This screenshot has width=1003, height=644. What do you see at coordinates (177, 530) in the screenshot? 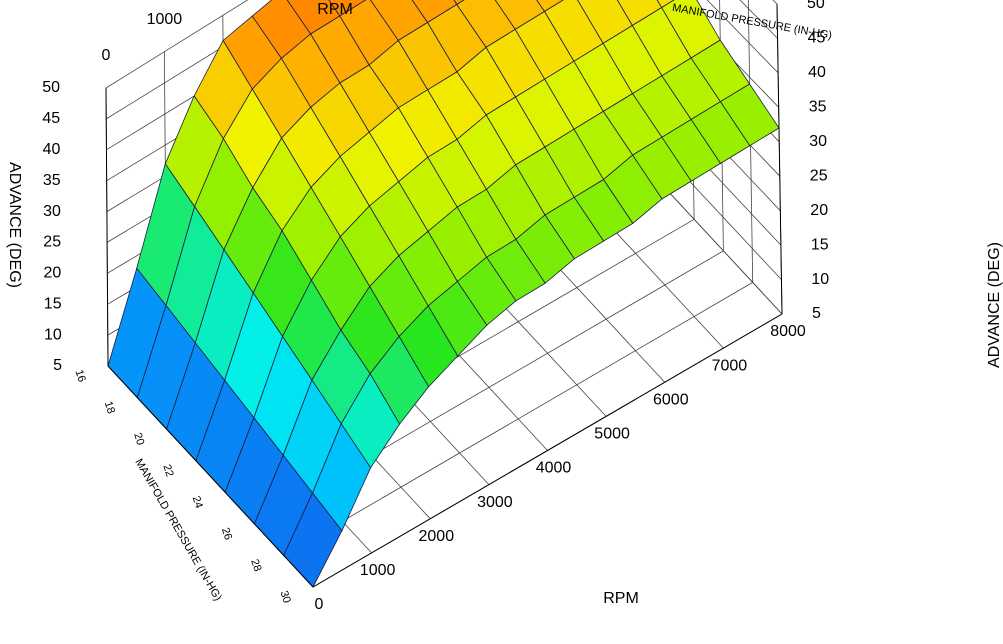
I see `axis-title-pressure-bottom: MANIFOLD PRESSURE (IN-HG)` at bounding box center [177, 530].